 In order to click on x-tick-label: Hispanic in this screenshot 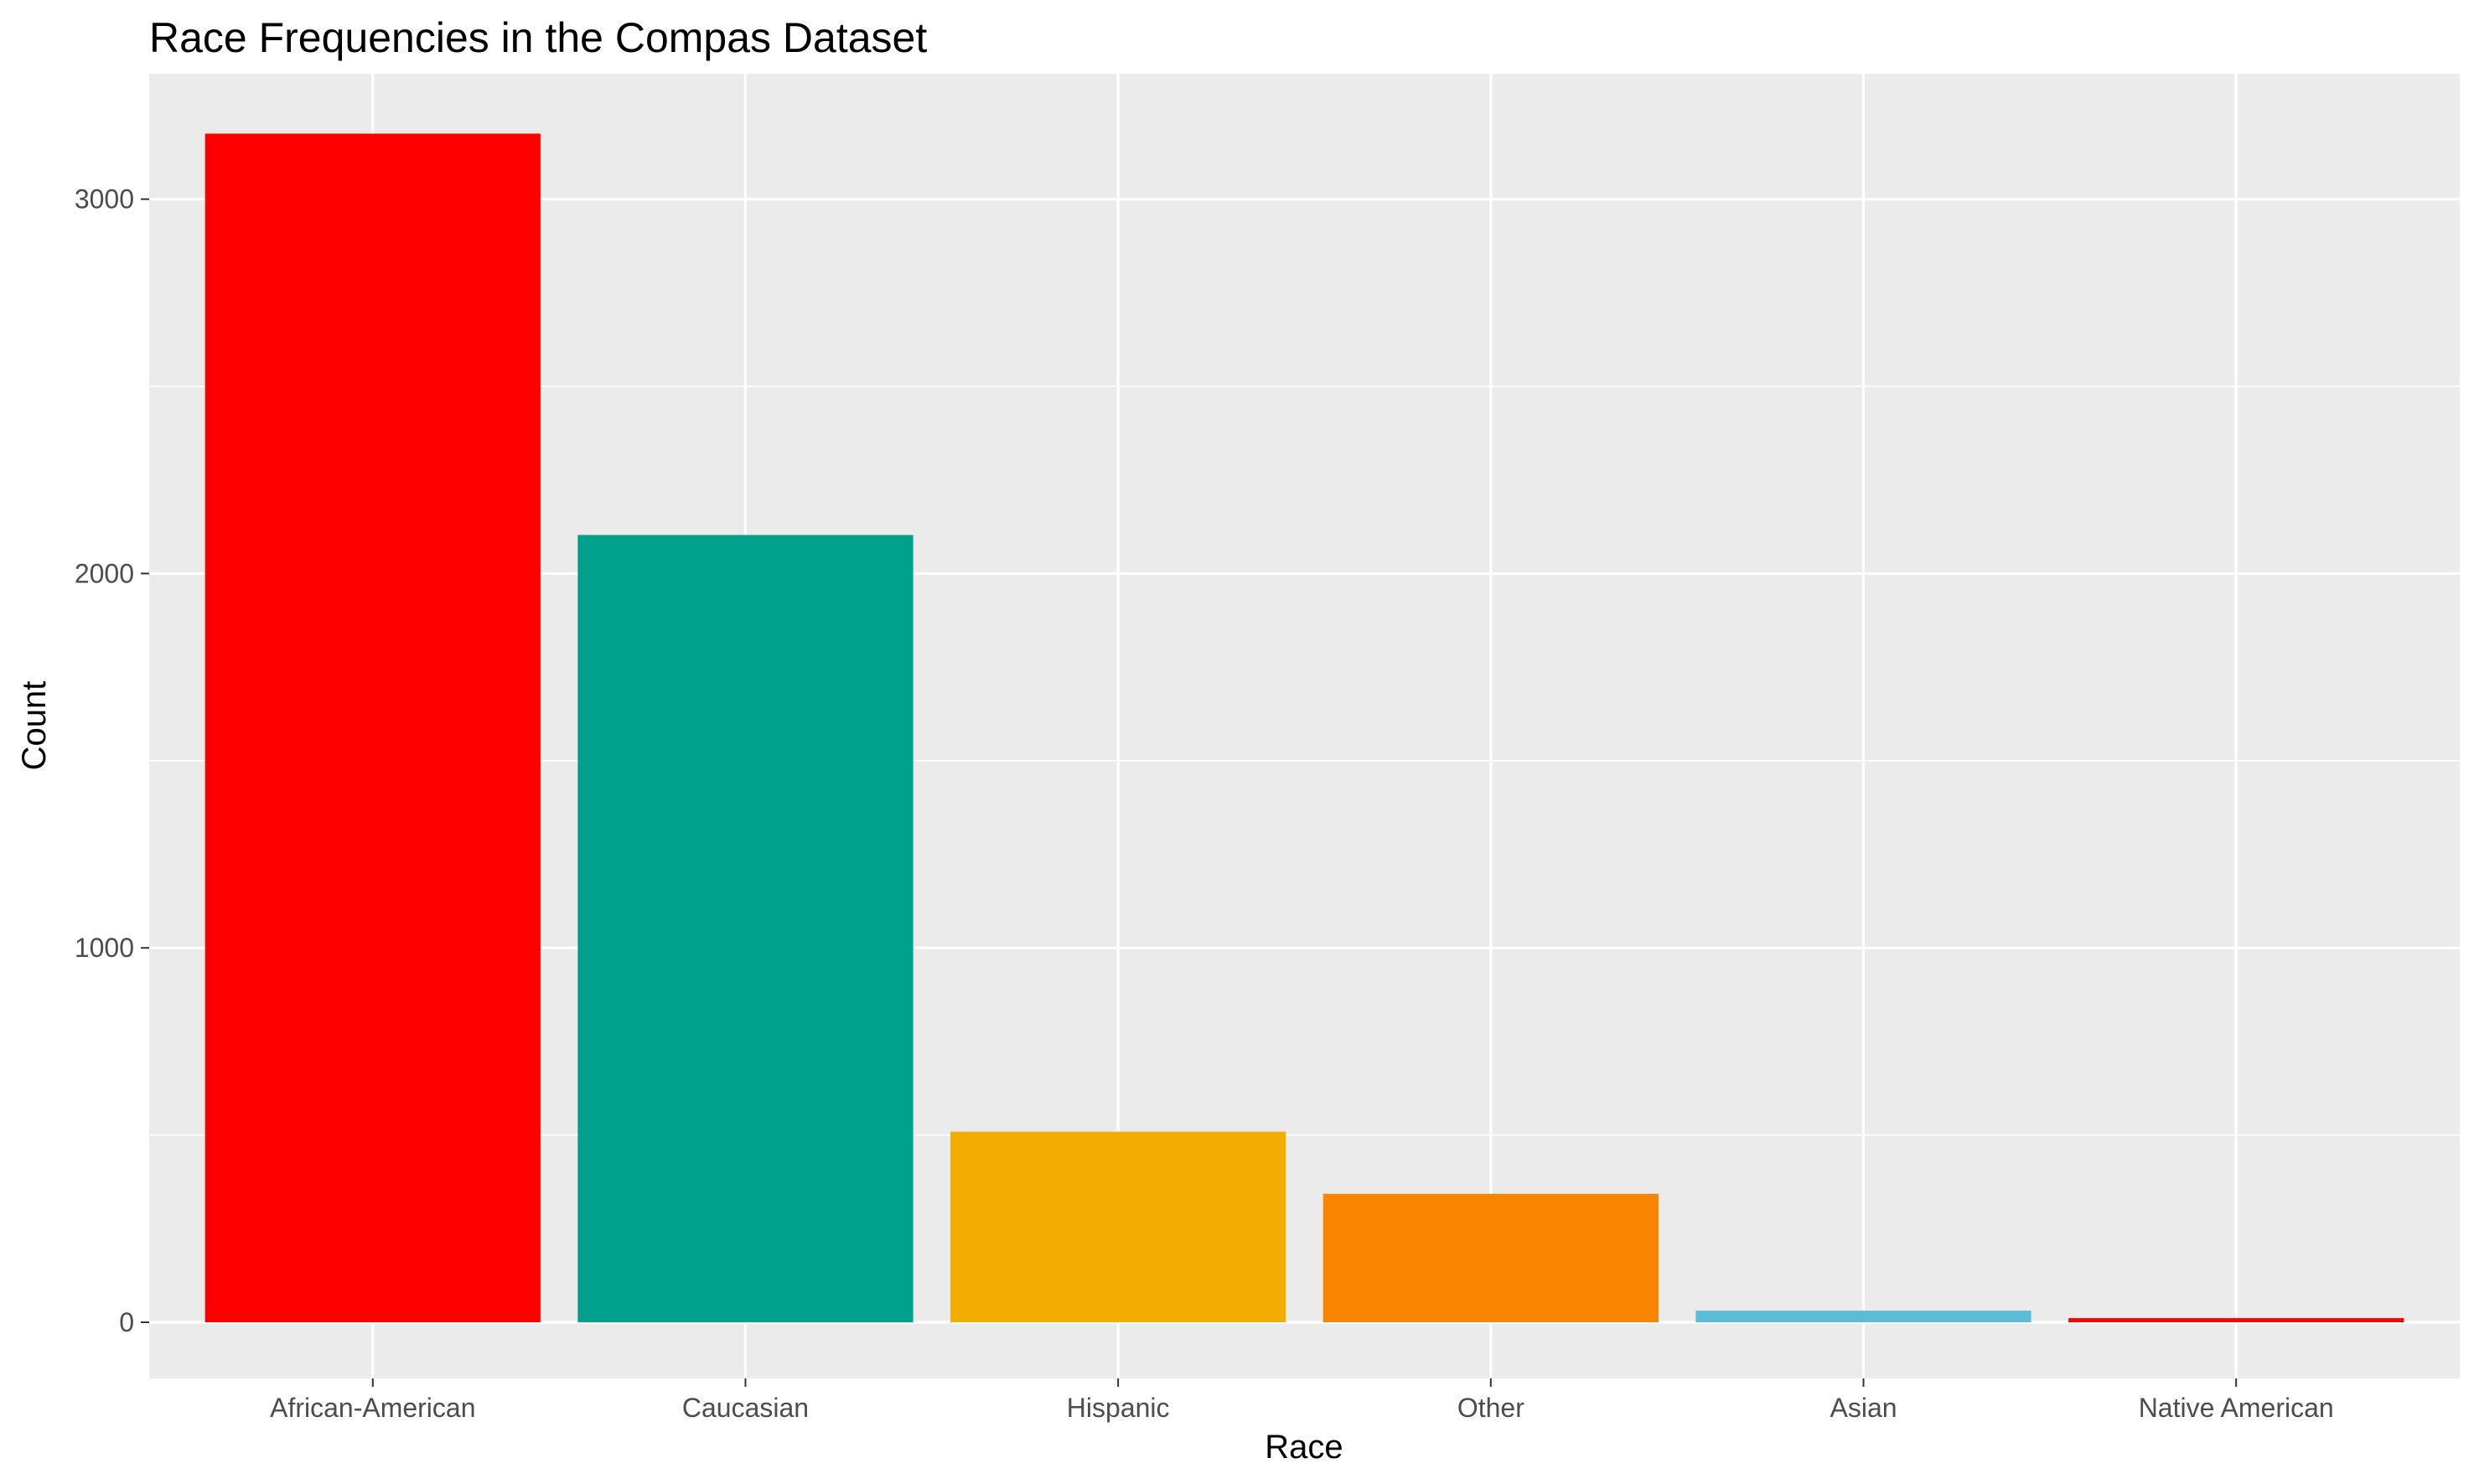, I will do `click(1118, 1408)`.